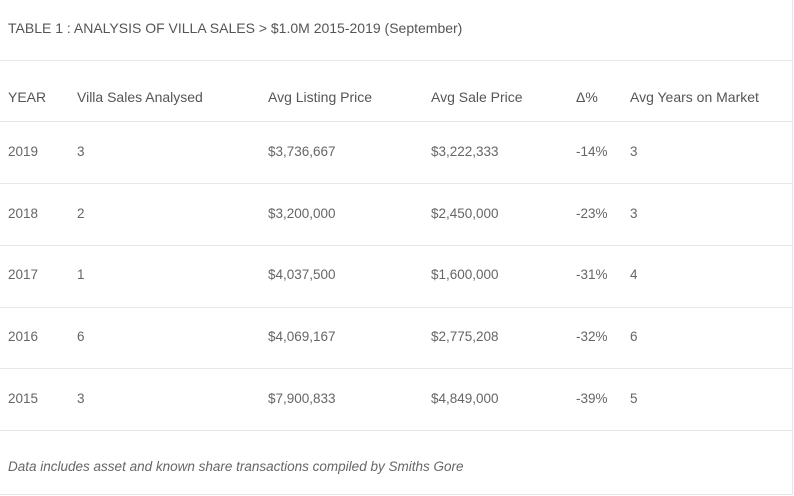 Image resolution: width=794 pixels, height=496 pixels. I want to click on header-avg-sale-price: Avg Sale Price, so click(477, 97).